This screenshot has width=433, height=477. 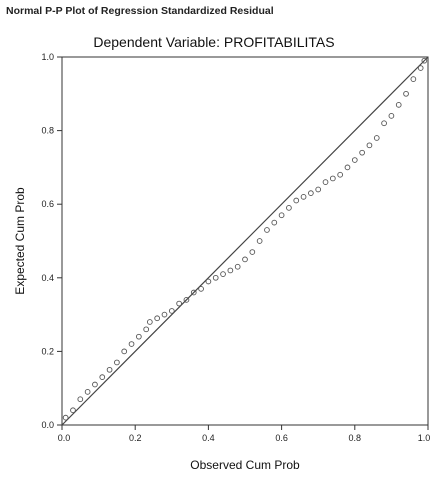 What do you see at coordinates (47, 204) in the screenshot?
I see `y-tick-label: 0.6` at bounding box center [47, 204].